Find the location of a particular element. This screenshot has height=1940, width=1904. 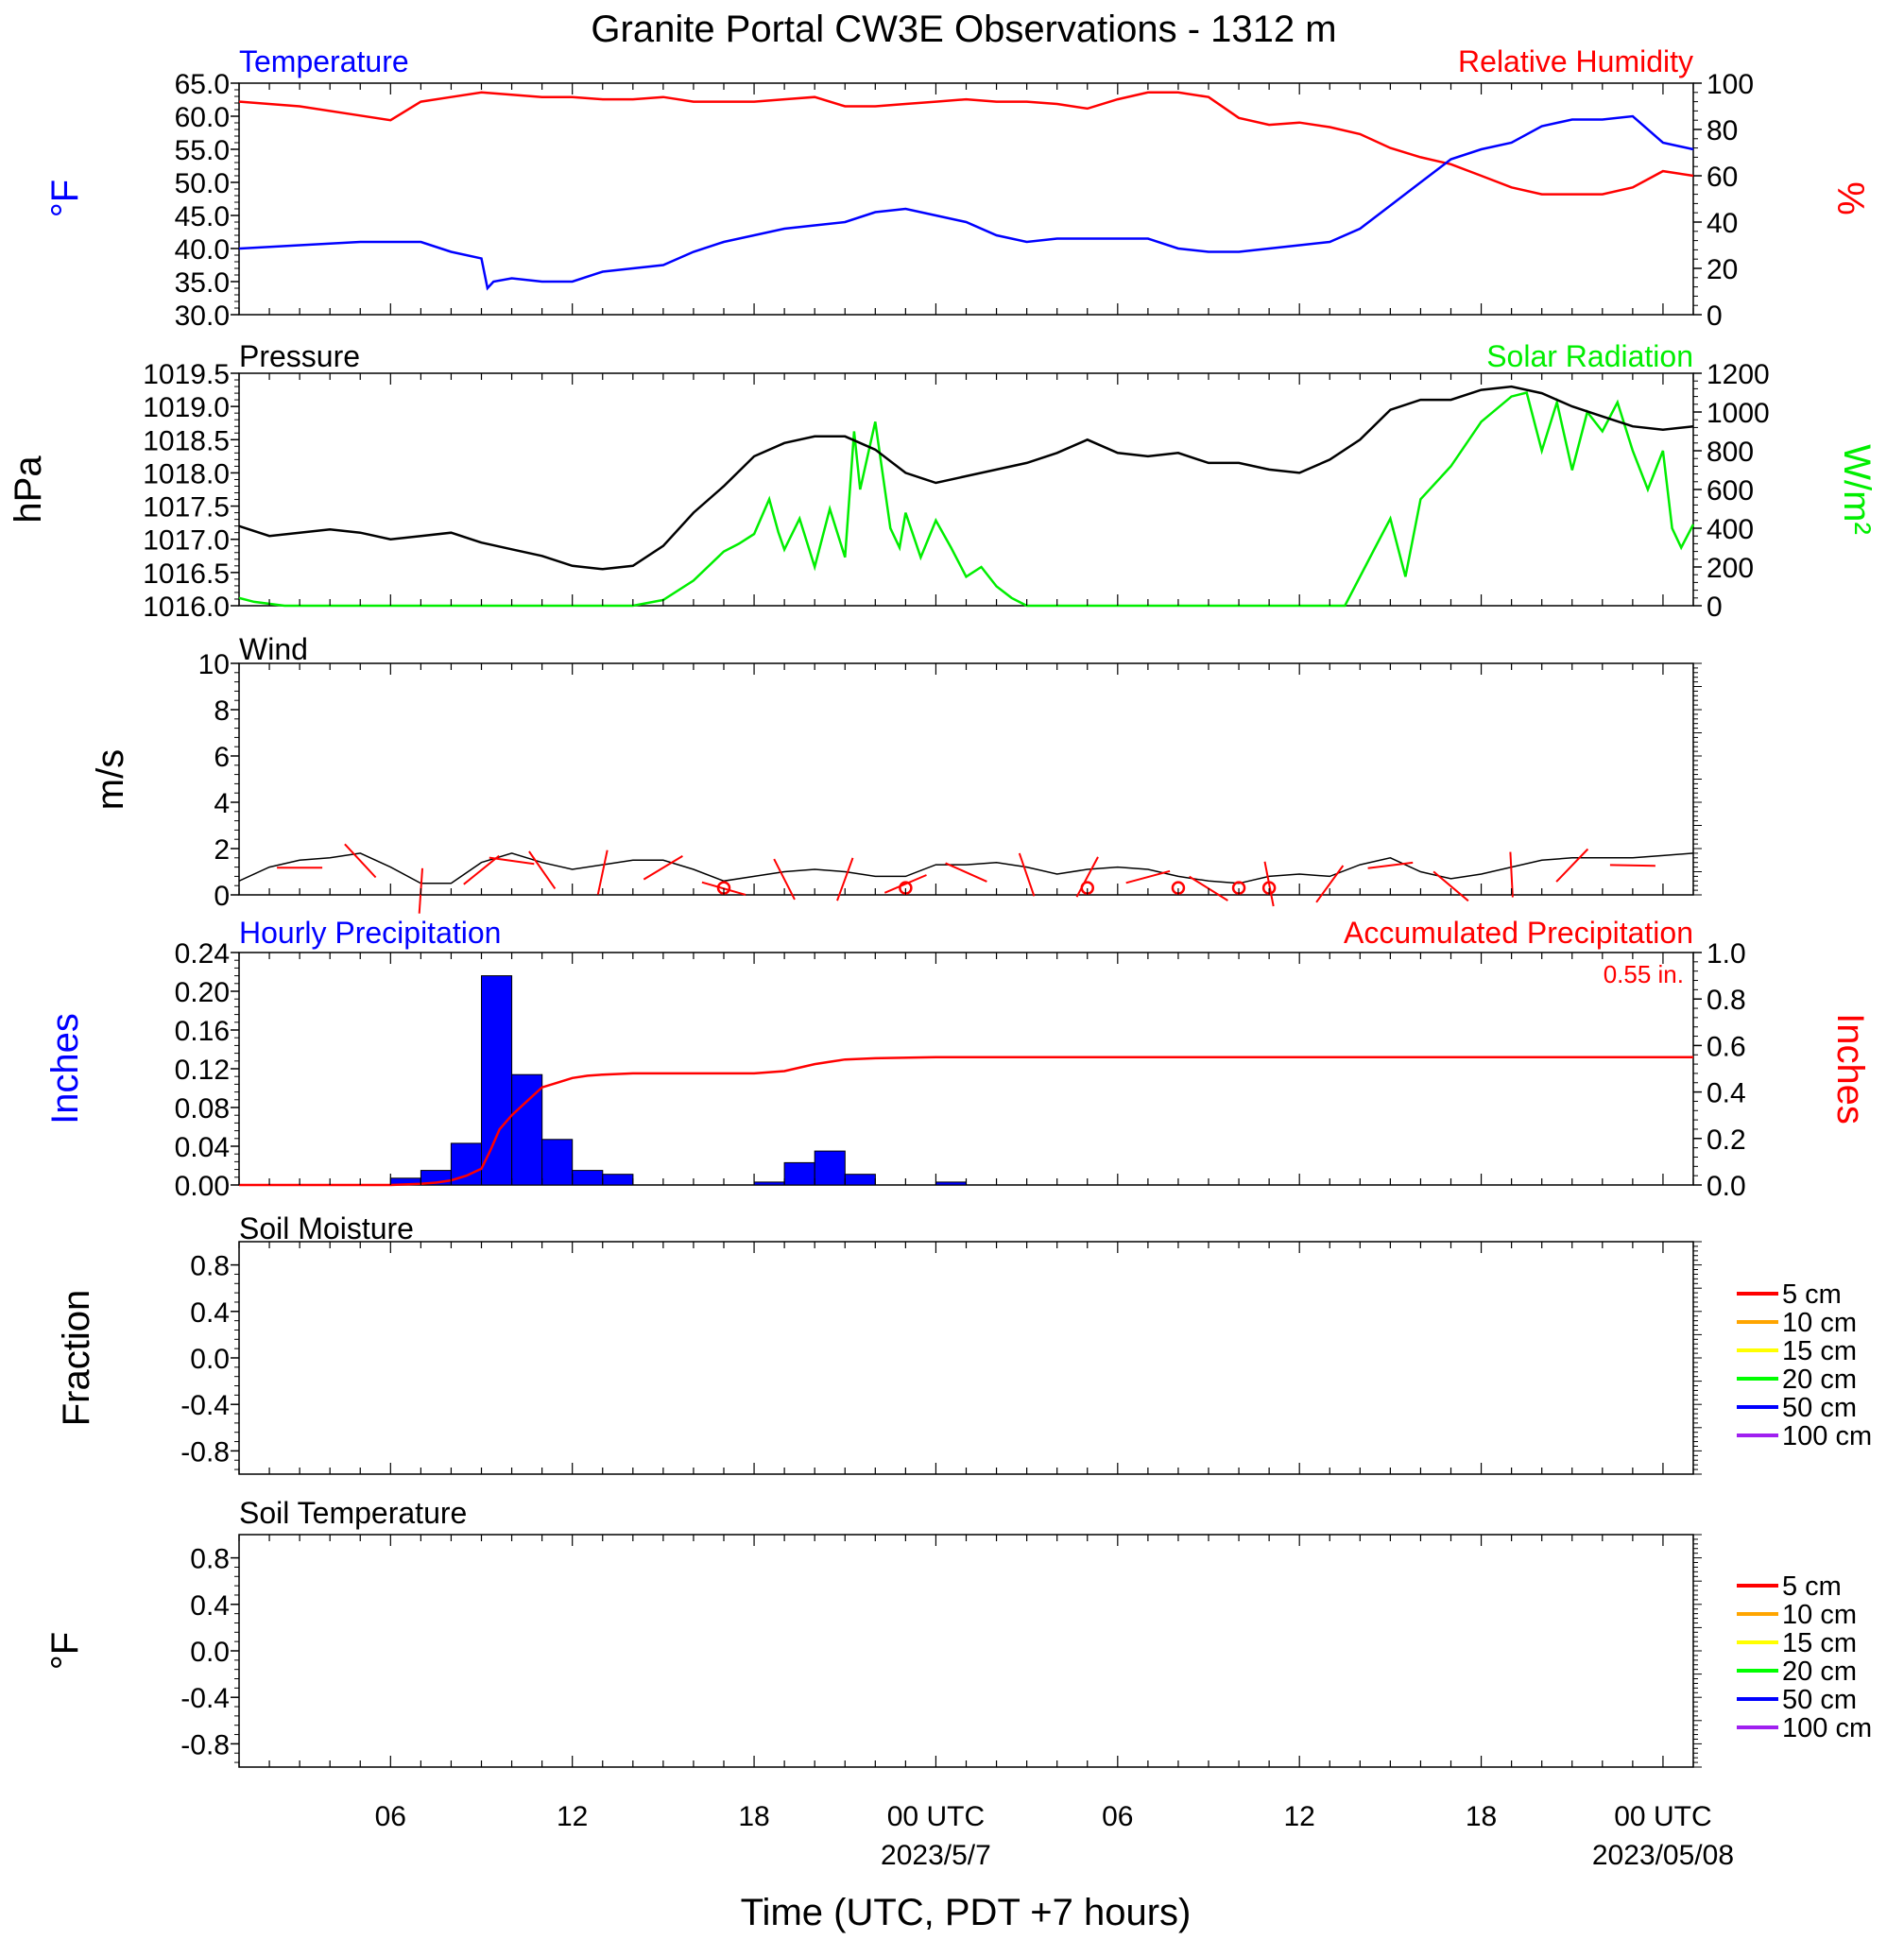

pressure-yticks-label: 1017.0 is located at coordinates (187, 541).